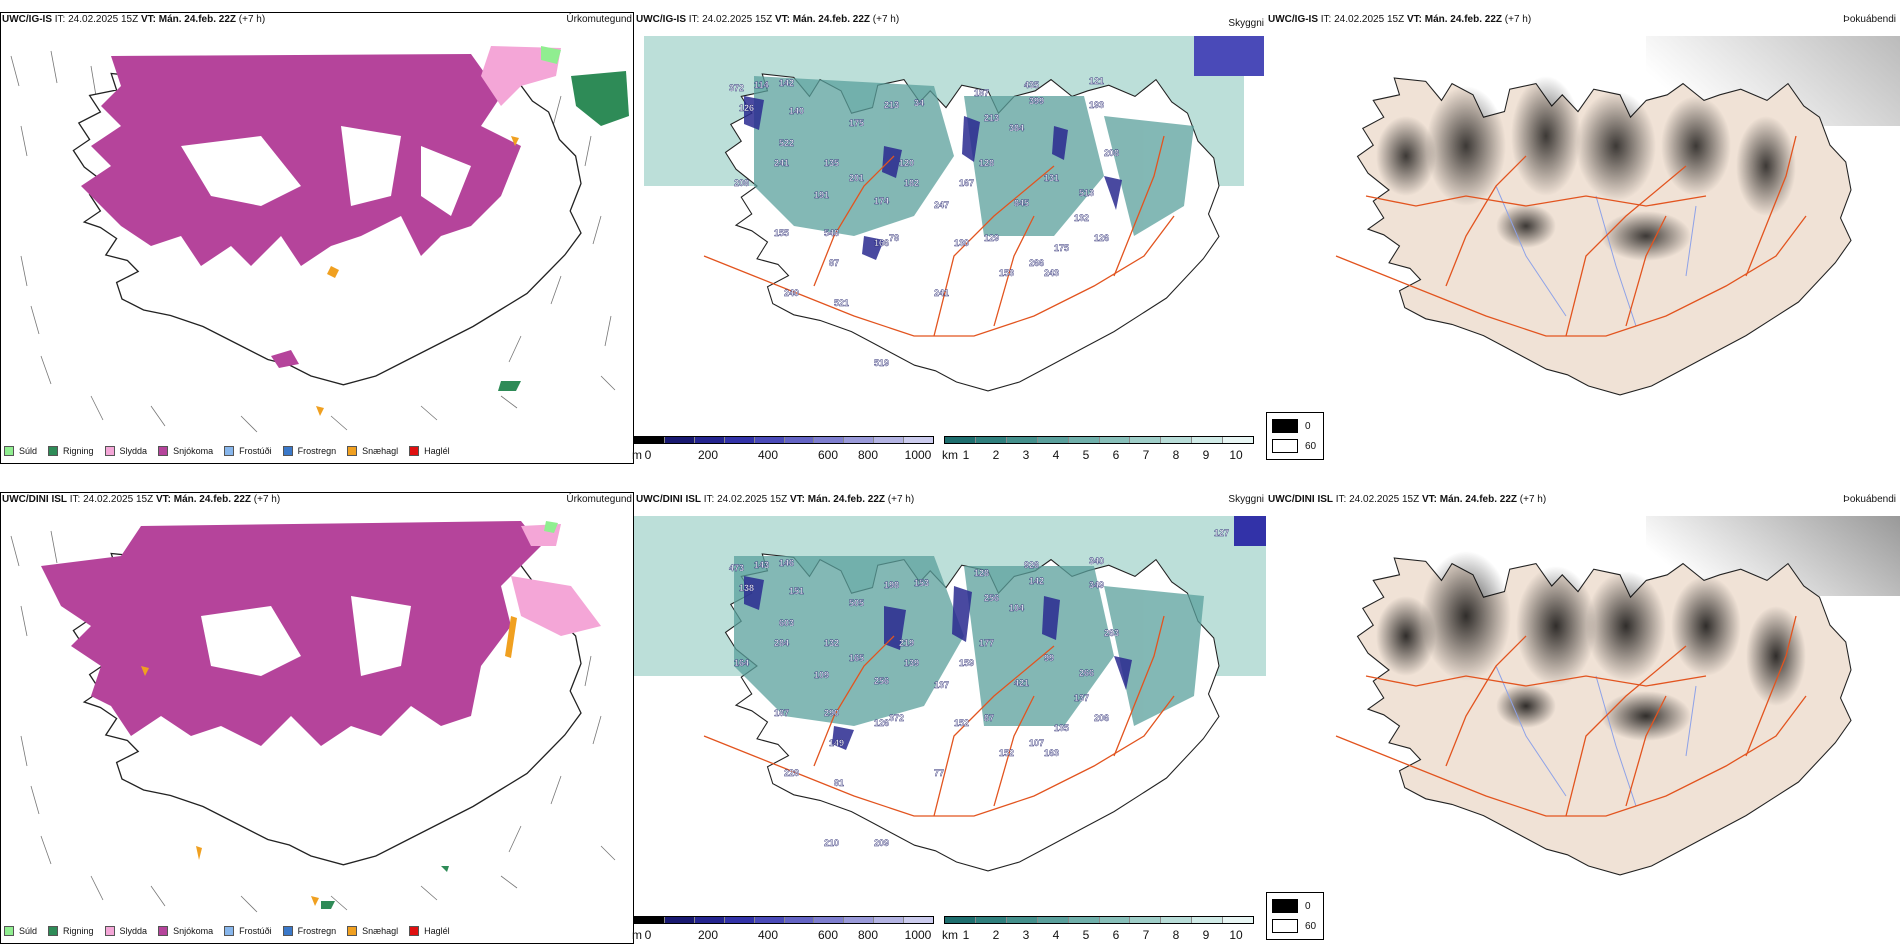 The image size is (1900, 950). I want to click on peak-height-label: 146, so click(786, 563).